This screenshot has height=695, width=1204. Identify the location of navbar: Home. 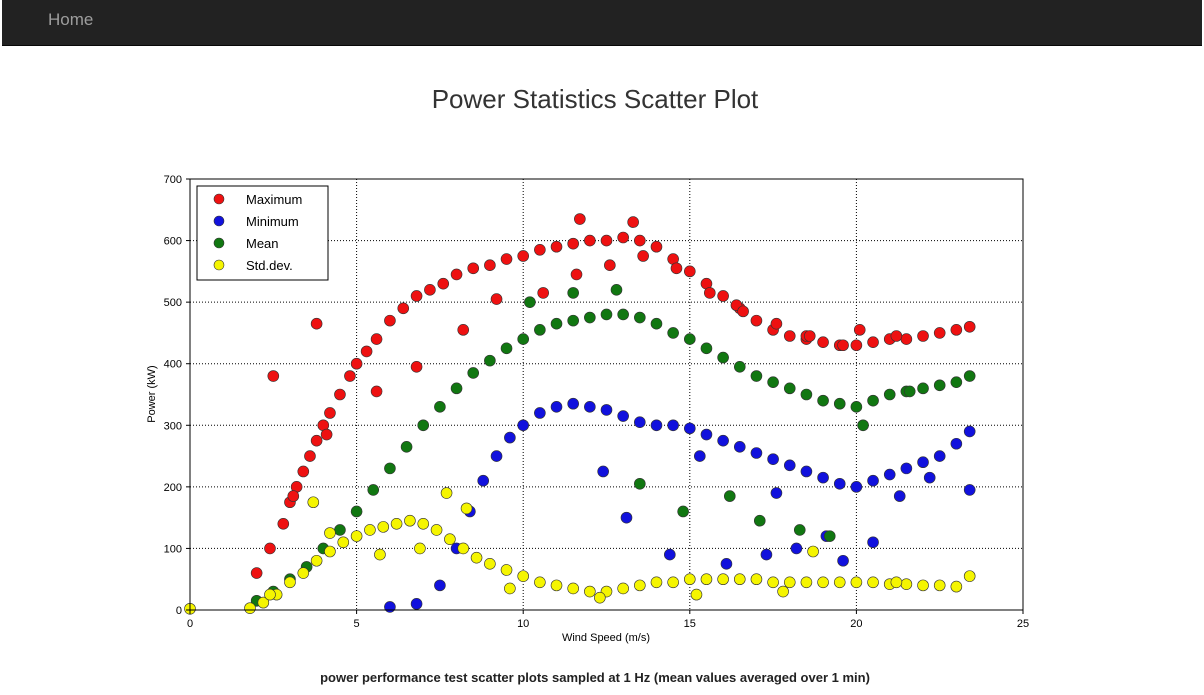
(602, 23).